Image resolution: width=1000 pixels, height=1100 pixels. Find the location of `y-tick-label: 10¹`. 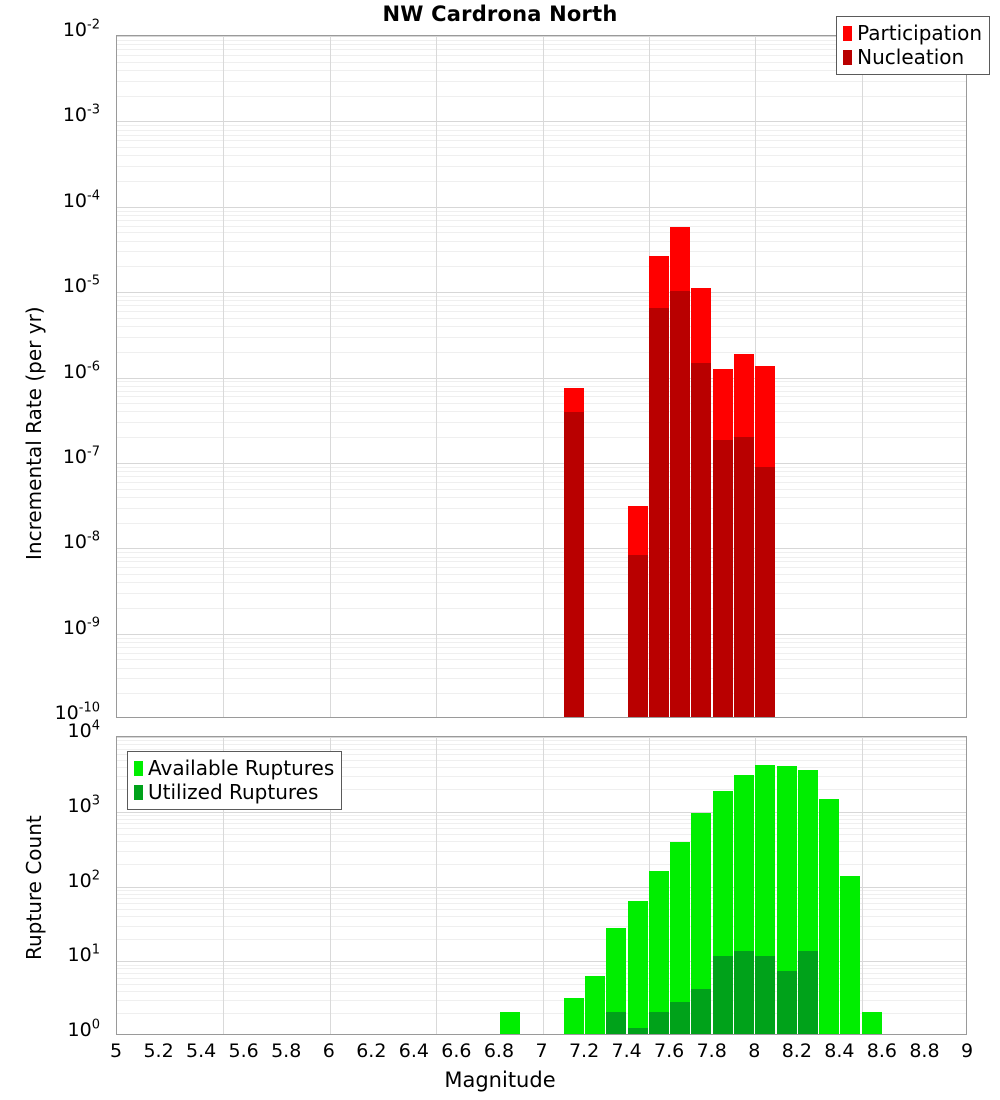

y-tick-label: 10¹ is located at coordinates (83, 954).